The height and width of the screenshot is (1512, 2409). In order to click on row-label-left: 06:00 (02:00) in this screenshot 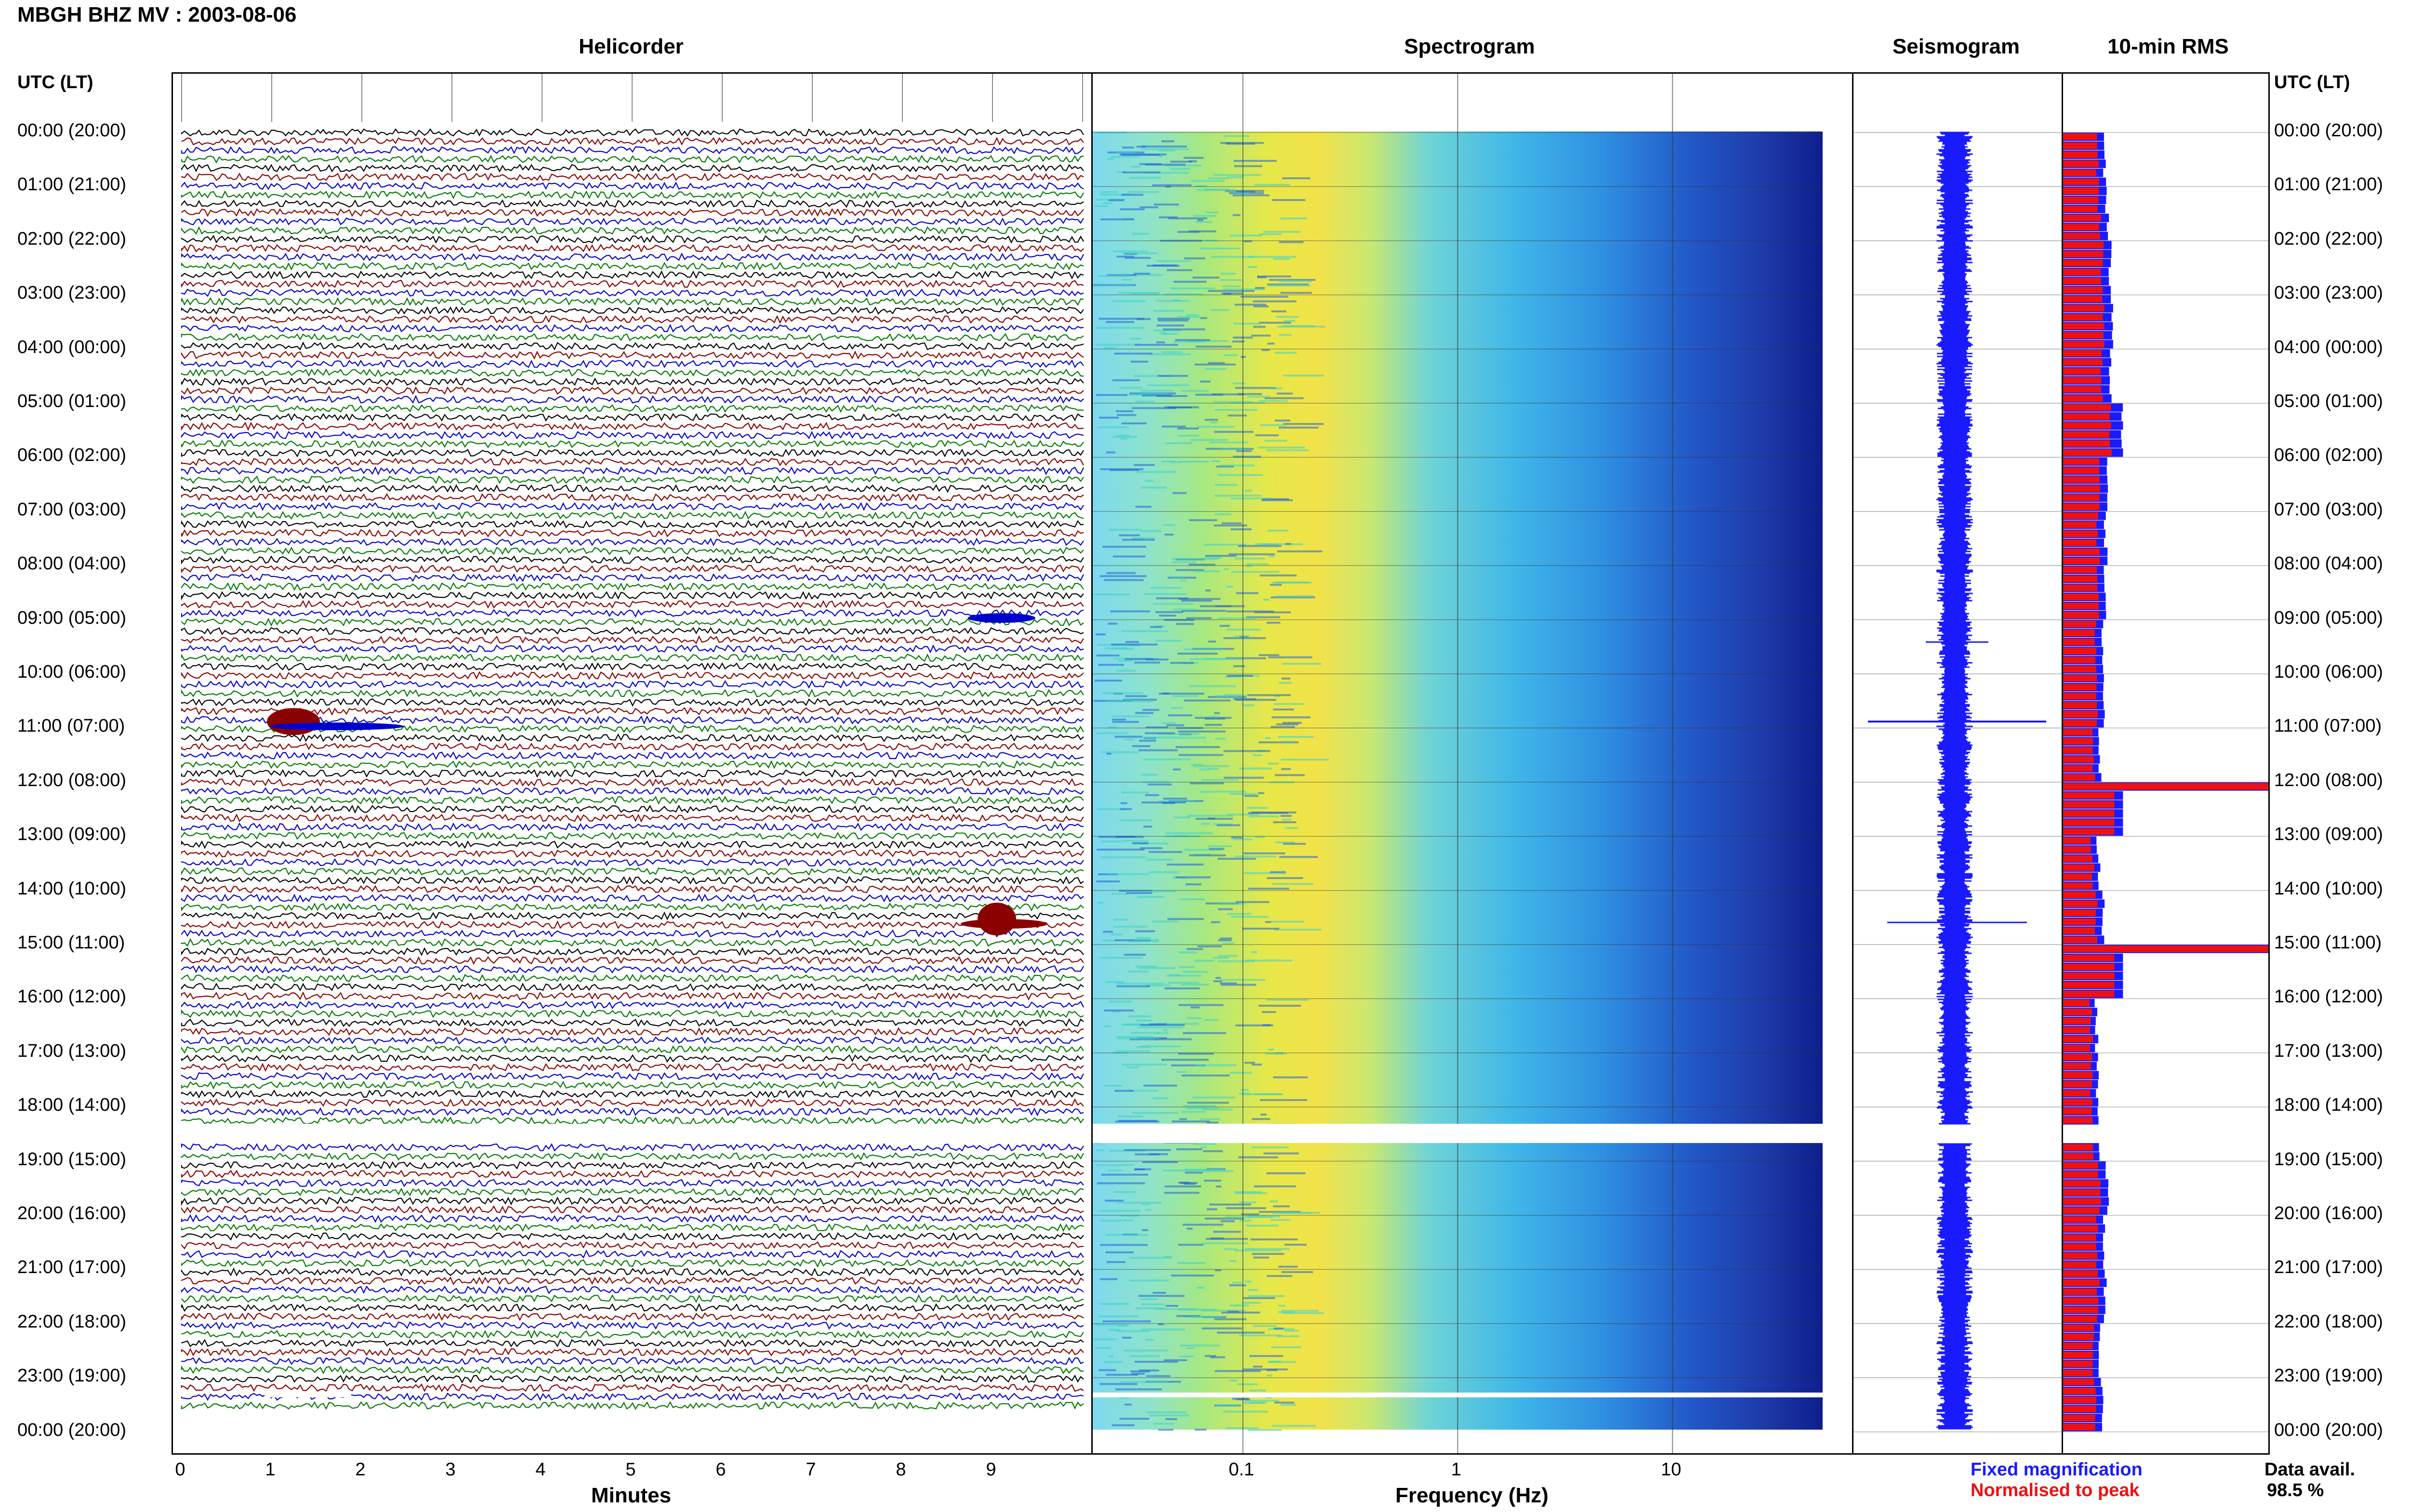, I will do `click(72, 455)`.